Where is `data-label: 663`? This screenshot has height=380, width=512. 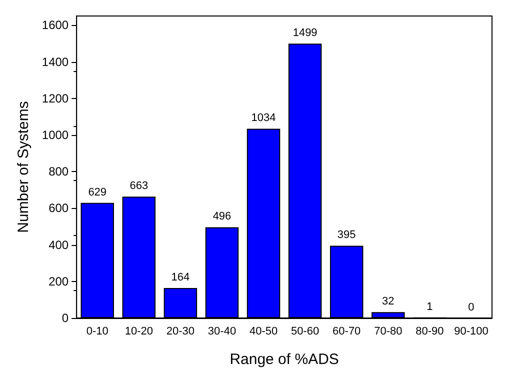
data-label: 663 is located at coordinates (139, 186).